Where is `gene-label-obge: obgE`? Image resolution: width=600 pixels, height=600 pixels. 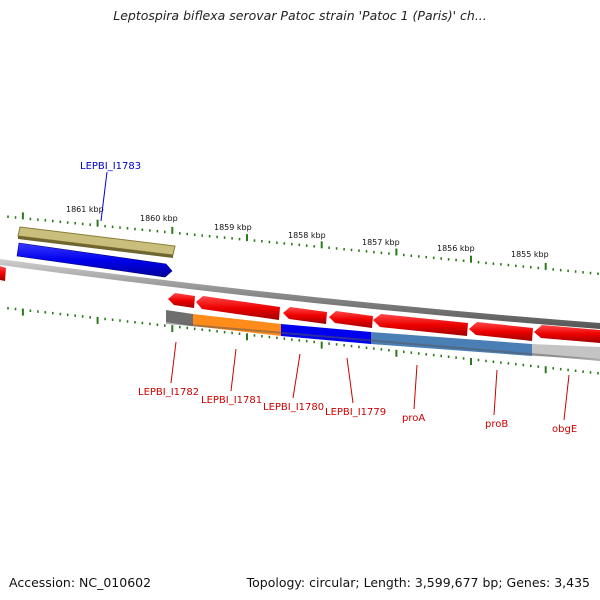
gene-label-obge: obgE is located at coordinates (564, 429).